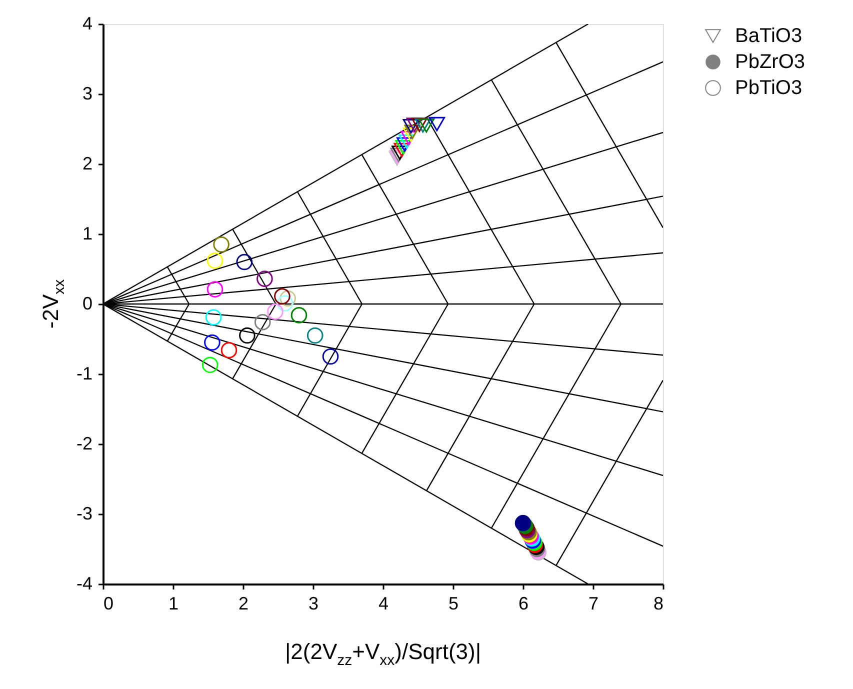 The width and height of the screenshot is (853, 689). I want to click on y-tick-label: 0, so click(87, 304).